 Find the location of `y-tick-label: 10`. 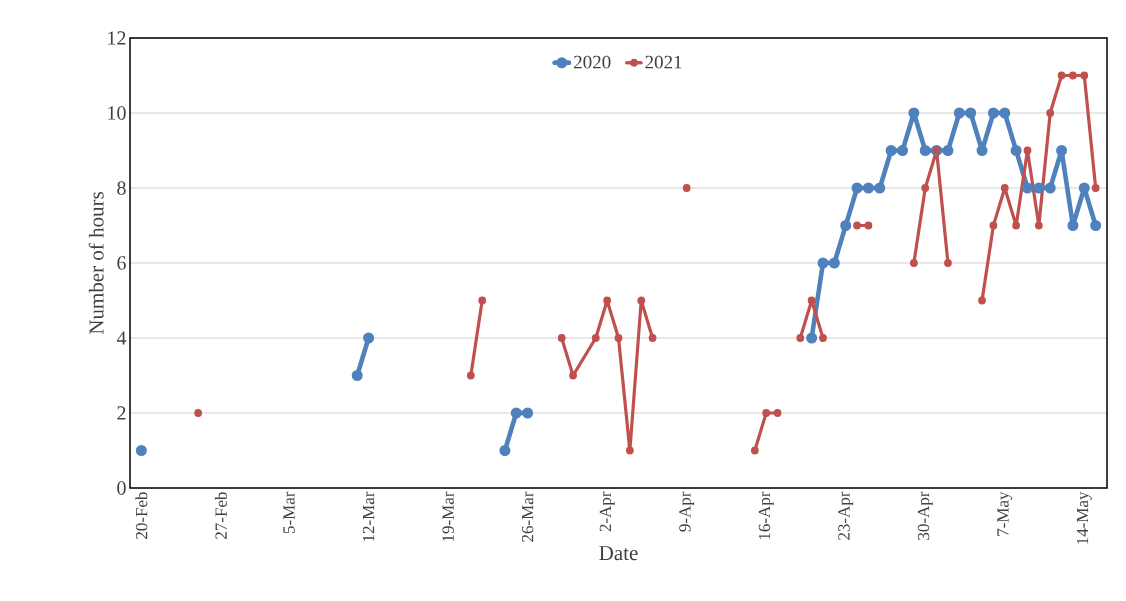

y-tick-label: 10 is located at coordinates (117, 113).